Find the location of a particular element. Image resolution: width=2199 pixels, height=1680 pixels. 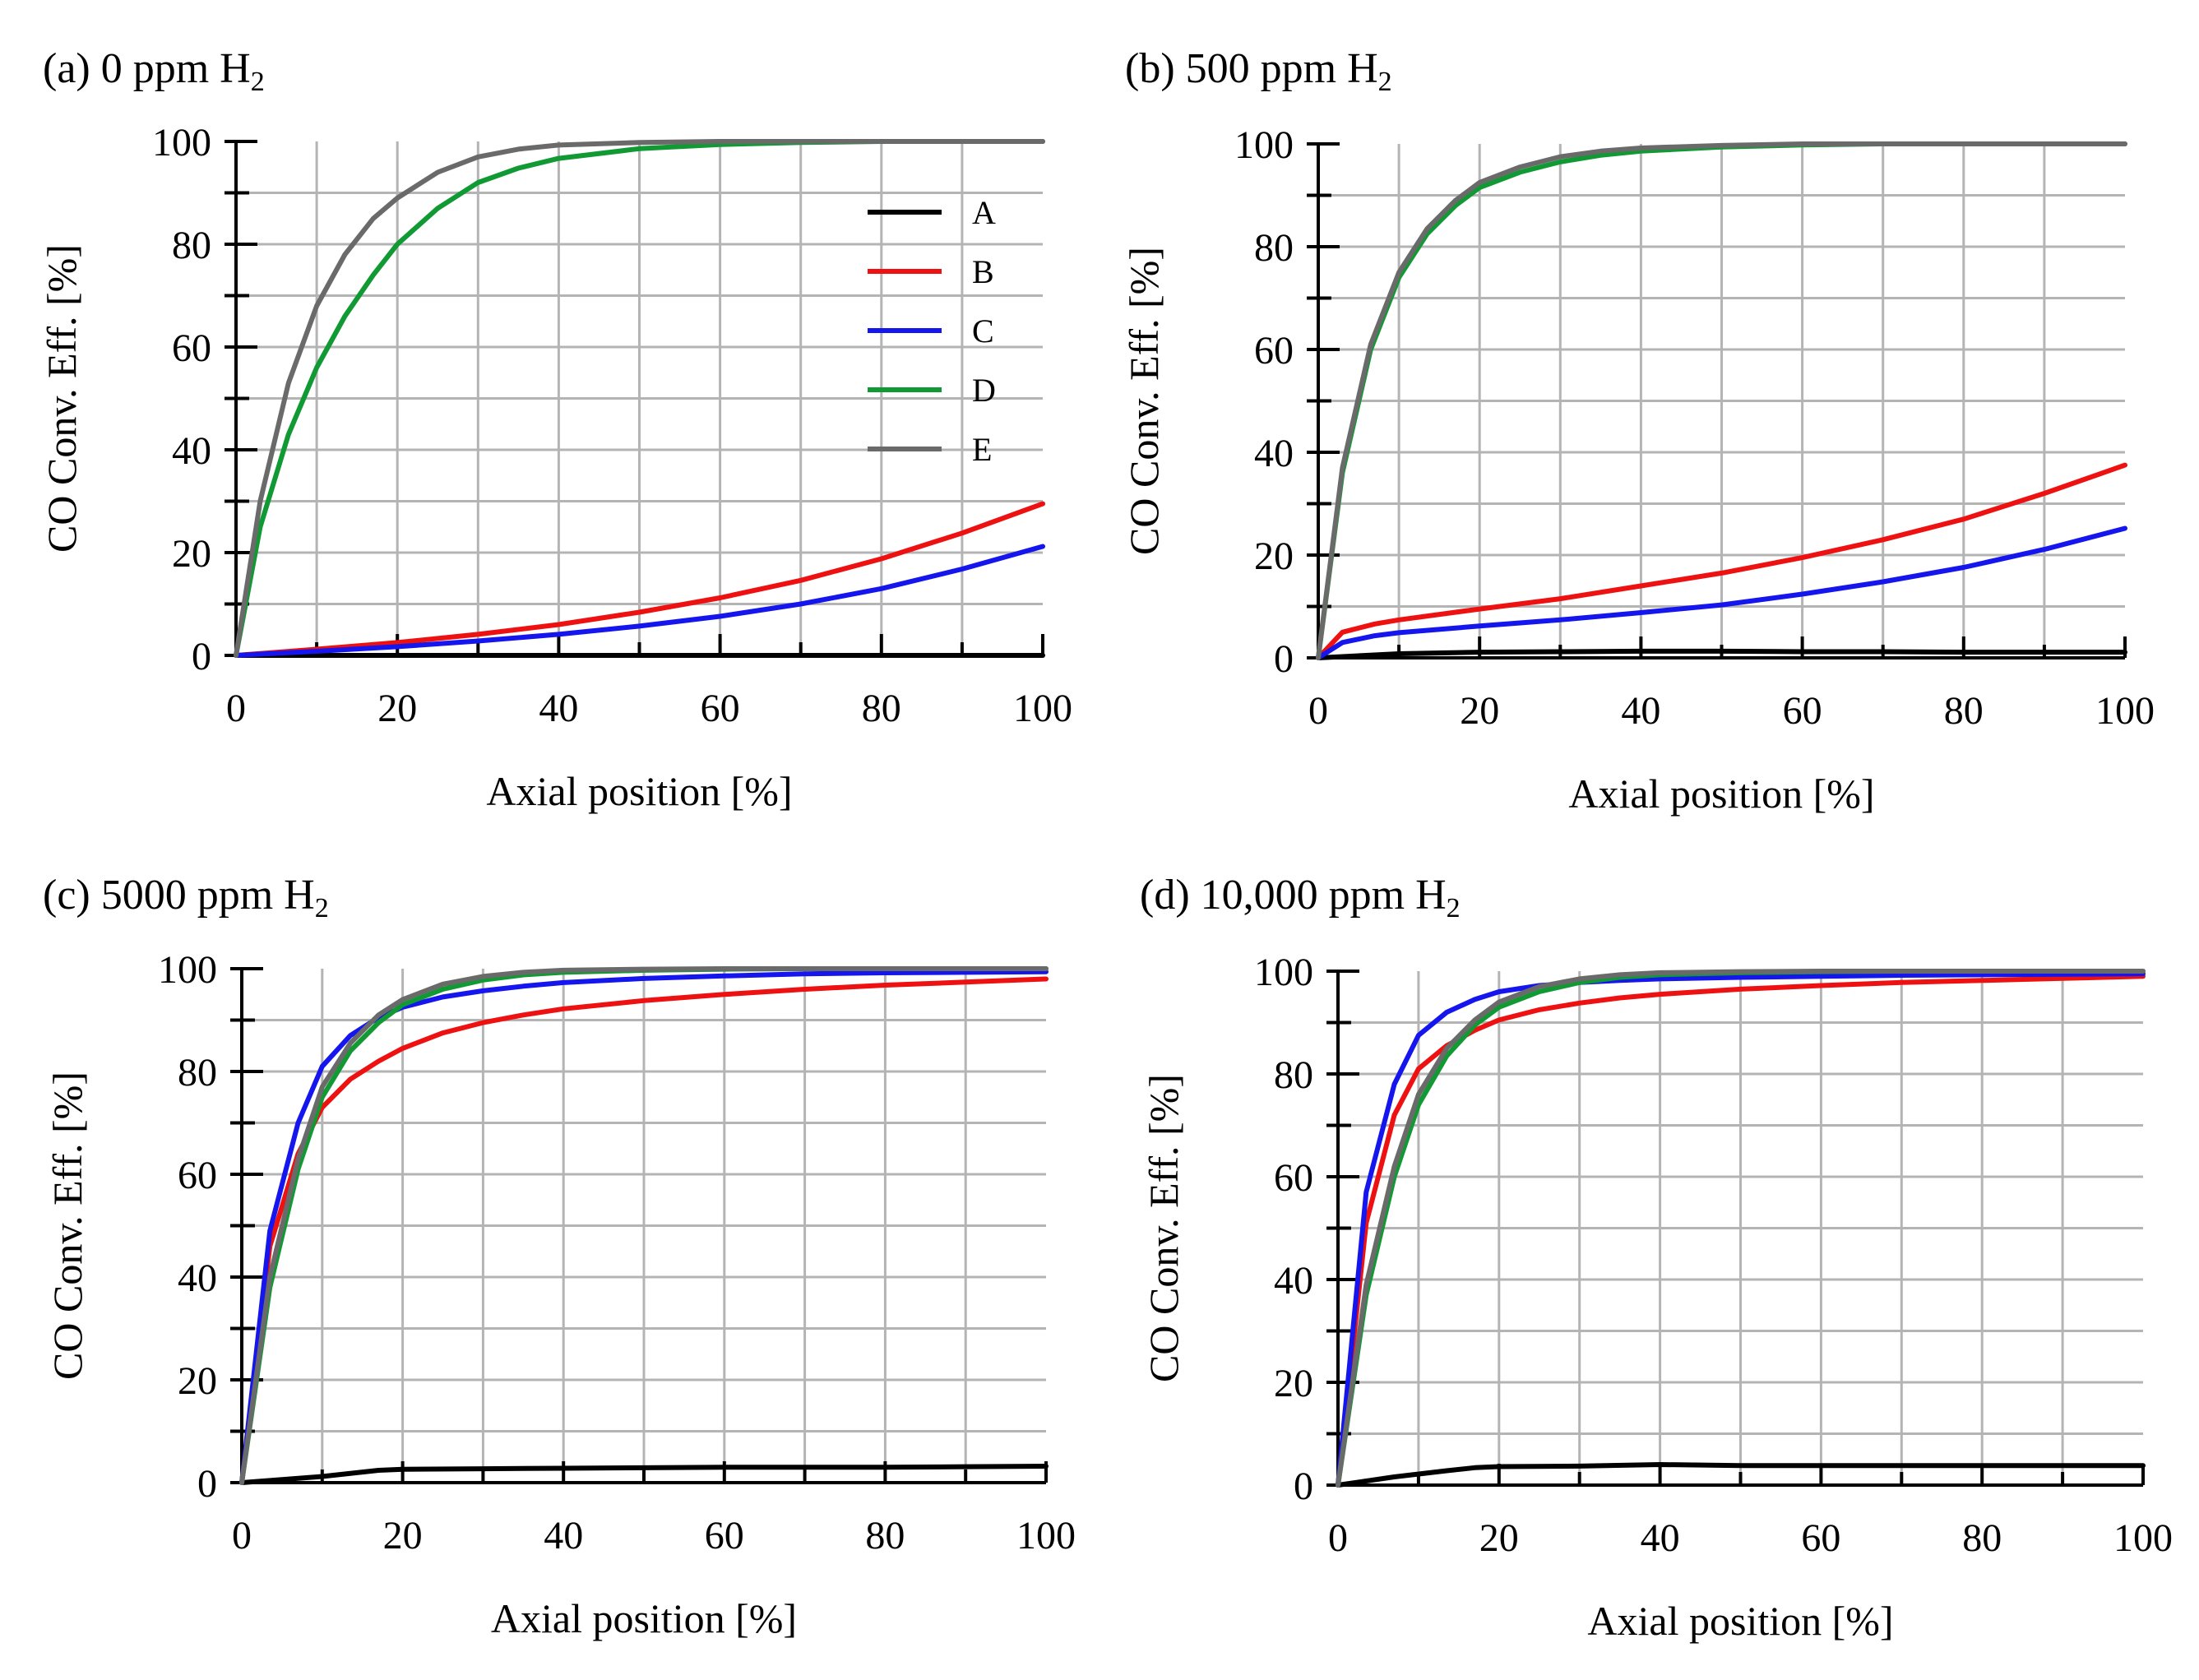

panel-title-text: (a) 0 ppm H is located at coordinates (147, 68).